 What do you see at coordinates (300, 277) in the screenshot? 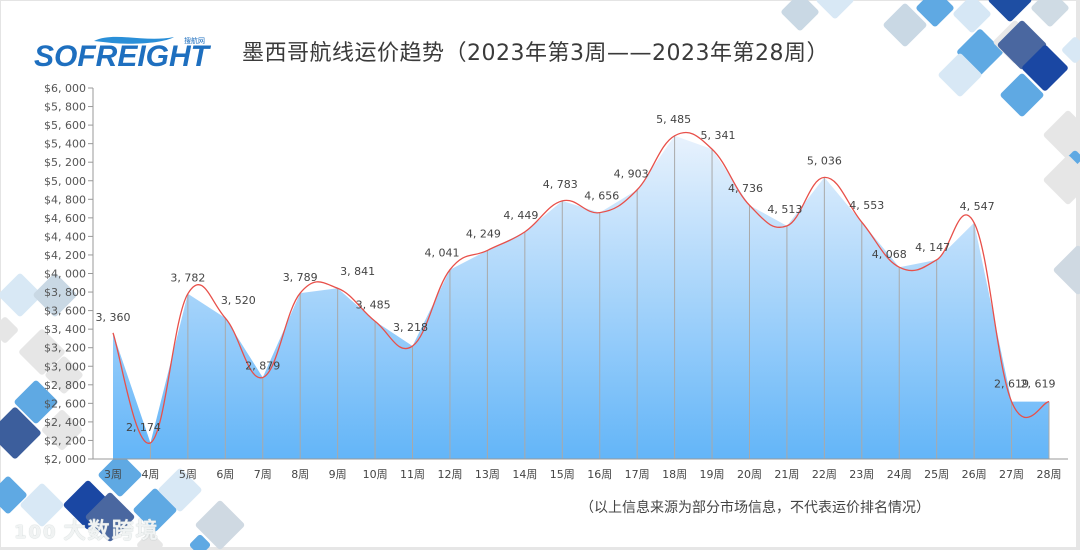
I see `data-label: 3, 789` at bounding box center [300, 277].